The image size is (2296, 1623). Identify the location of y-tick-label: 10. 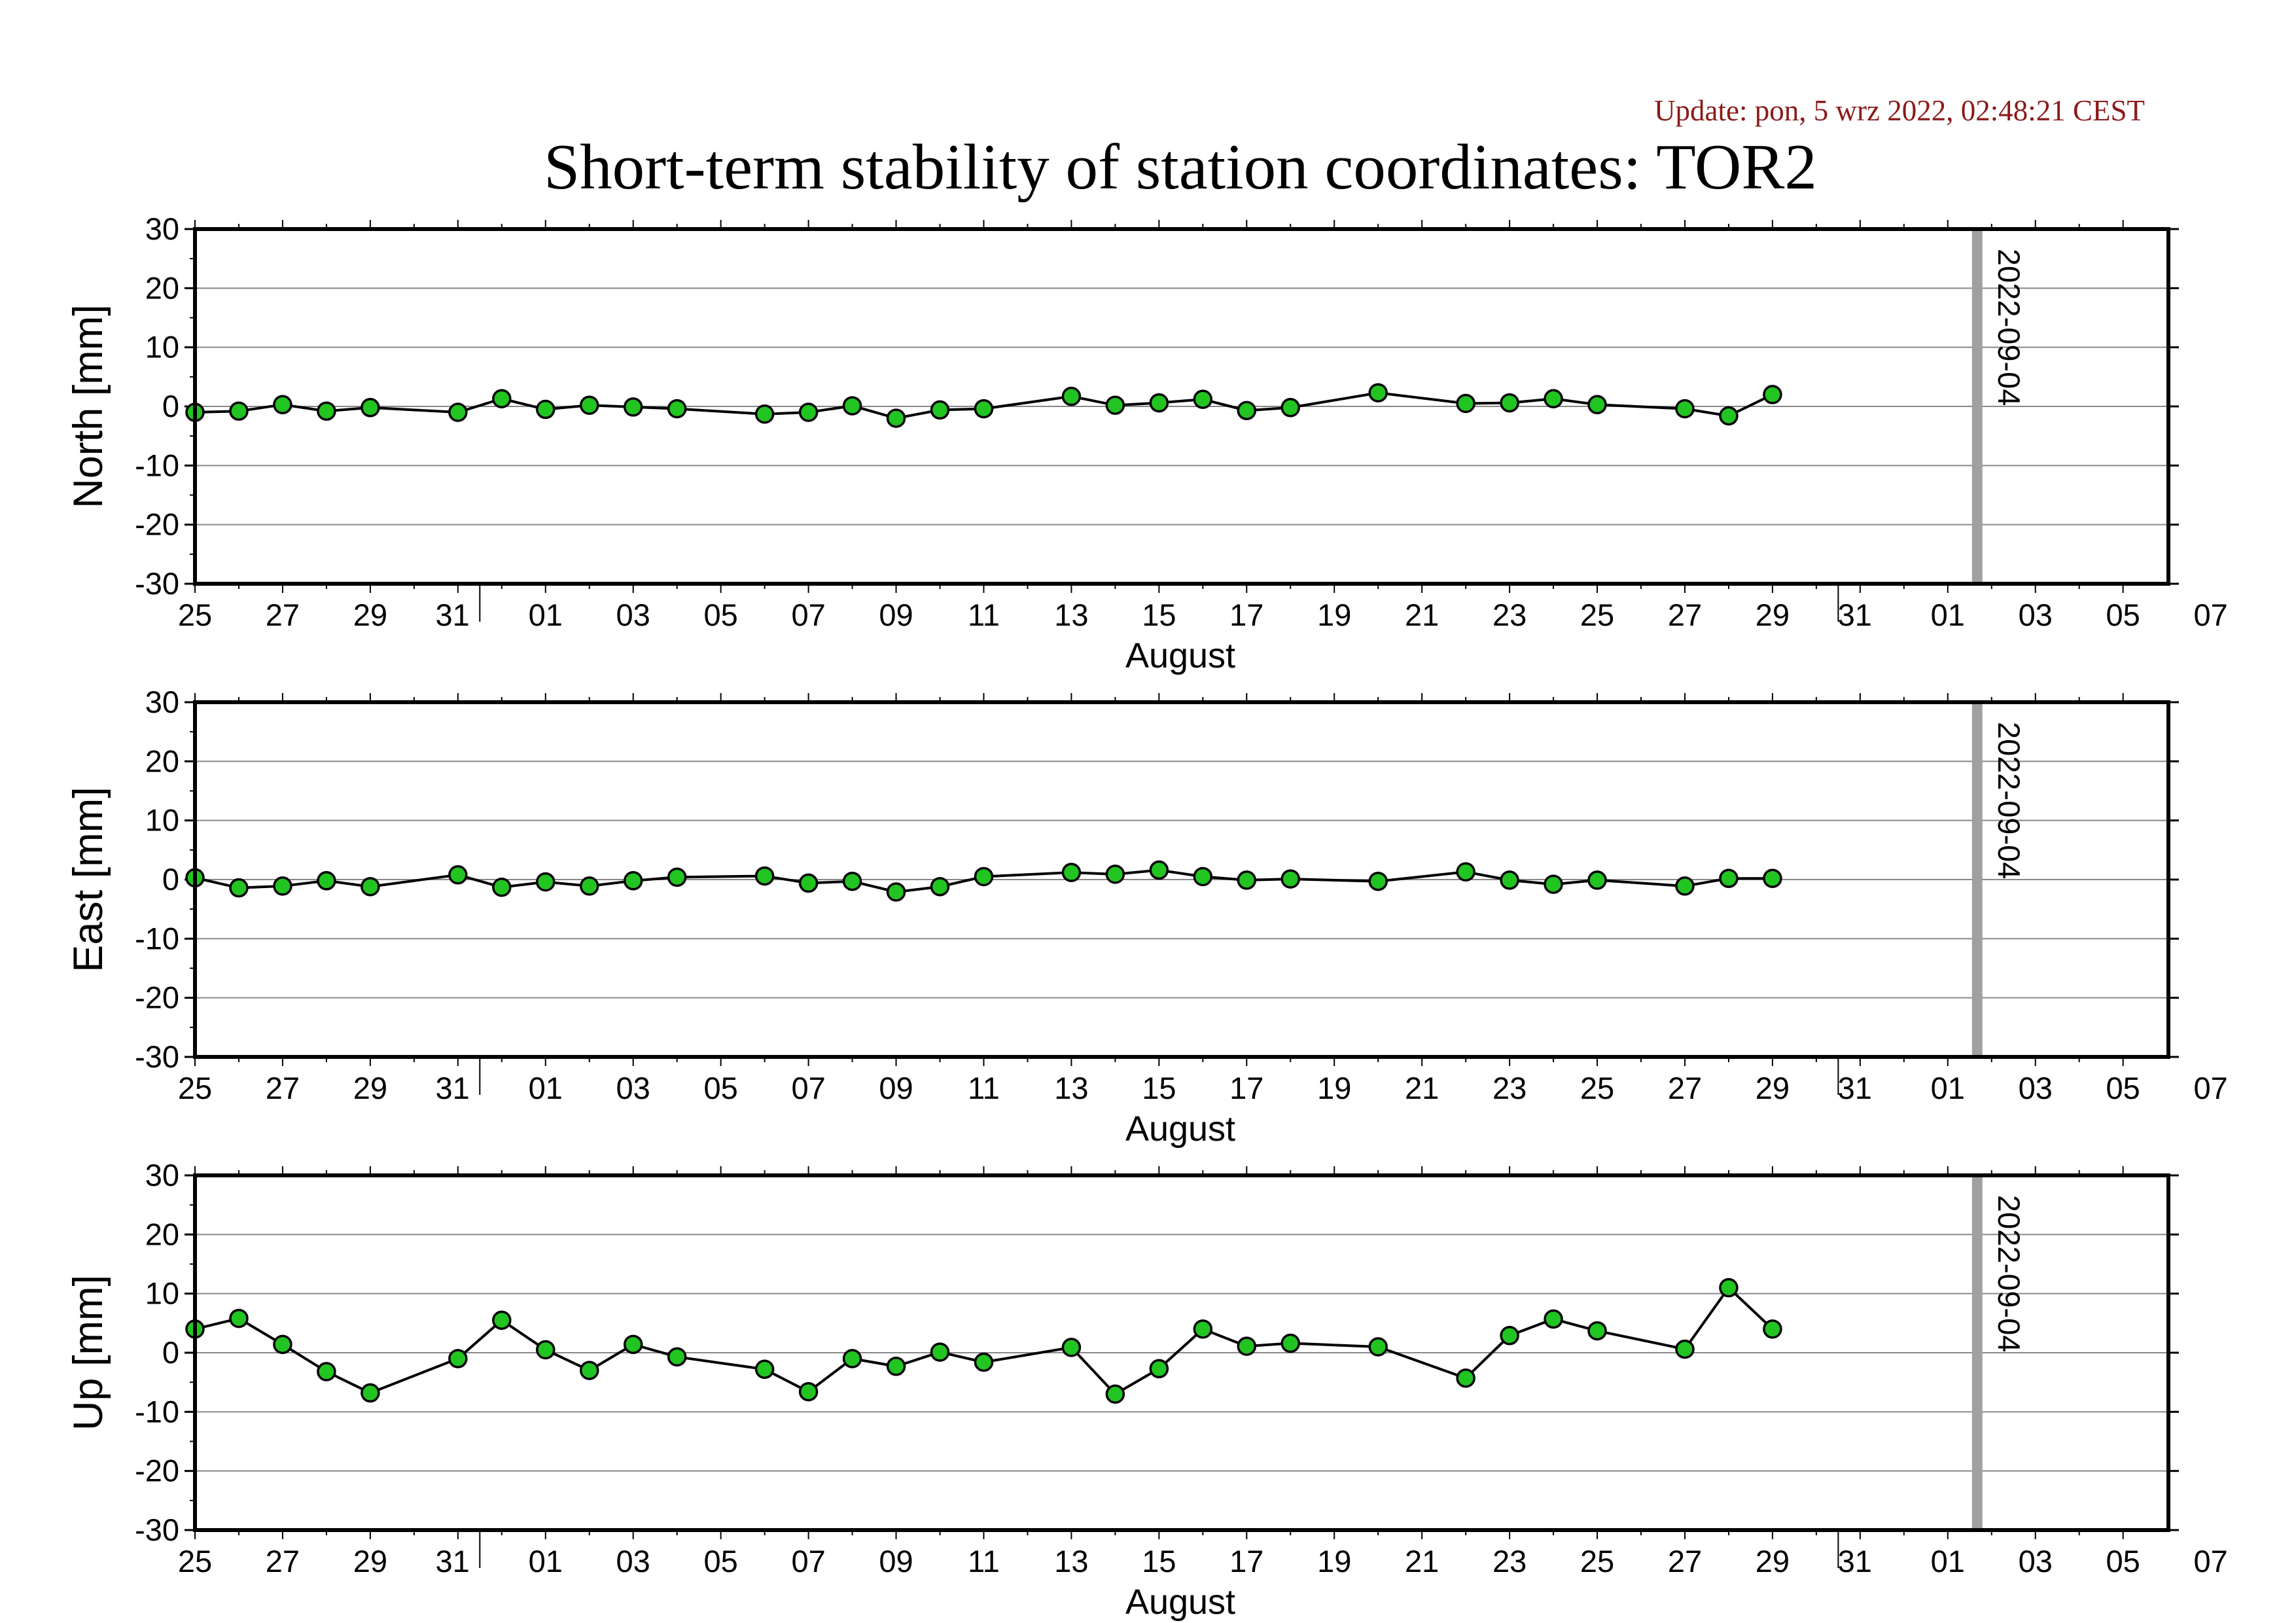
(162, 820).